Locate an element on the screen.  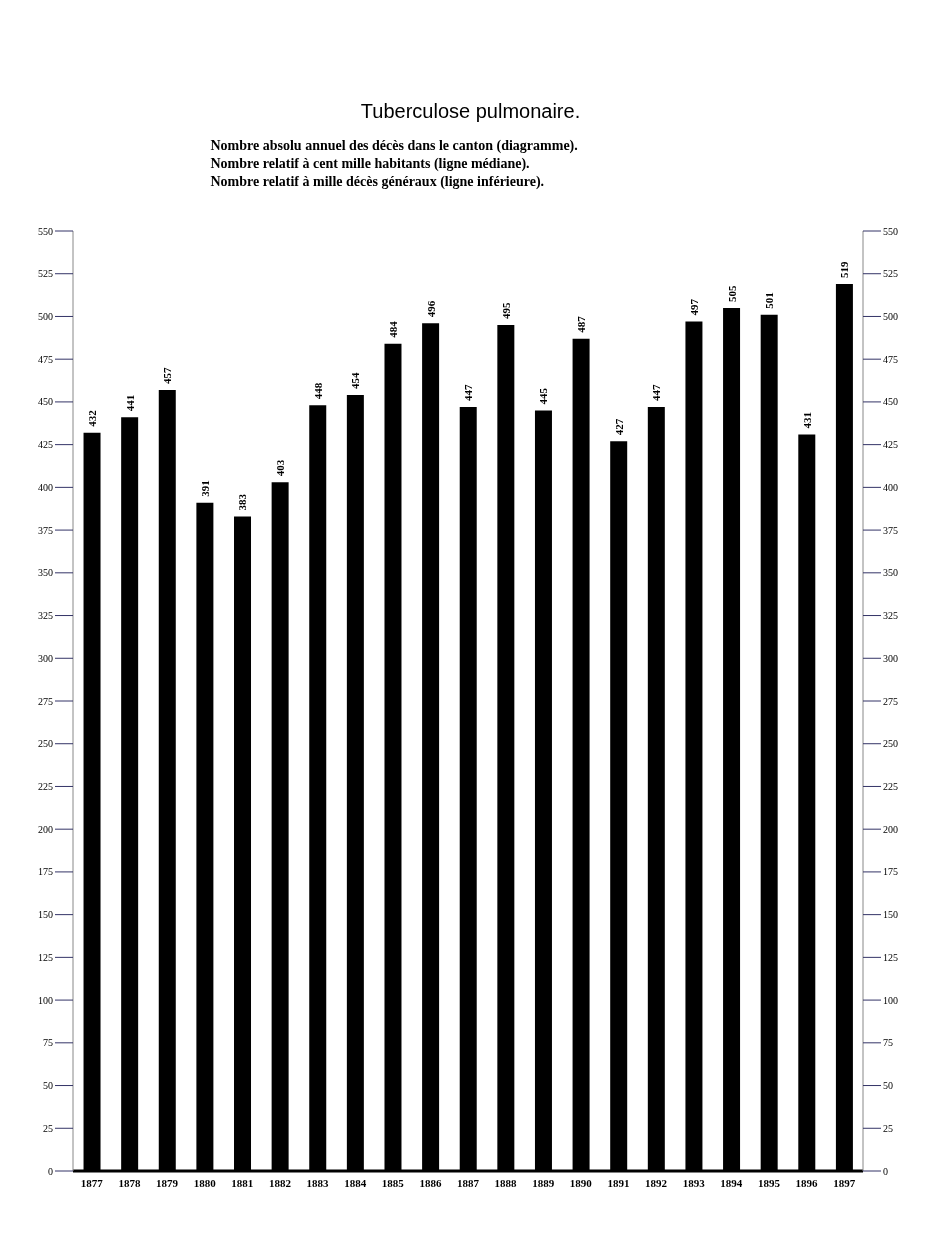
y2-tick-label: 475 is located at coordinates (890, 359).